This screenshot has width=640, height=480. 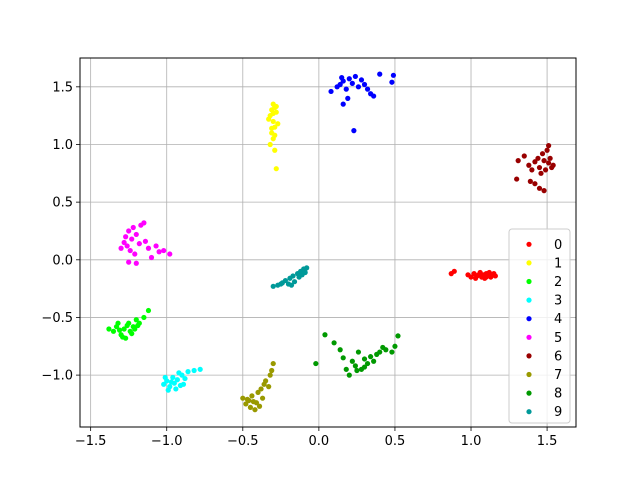 What do you see at coordinates (395, 441) in the screenshot?
I see `x-tick-label: 0.5` at bounding box center [395, 441].